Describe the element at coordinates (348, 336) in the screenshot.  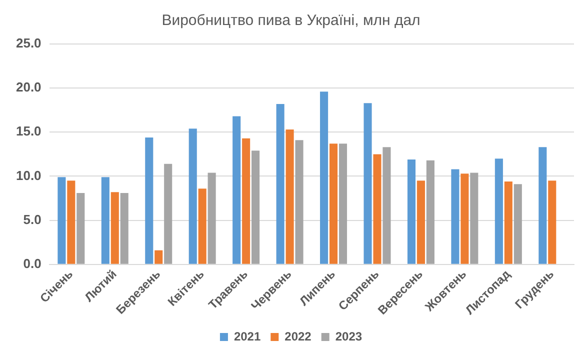
I see `legend-label: 2023` at that location.